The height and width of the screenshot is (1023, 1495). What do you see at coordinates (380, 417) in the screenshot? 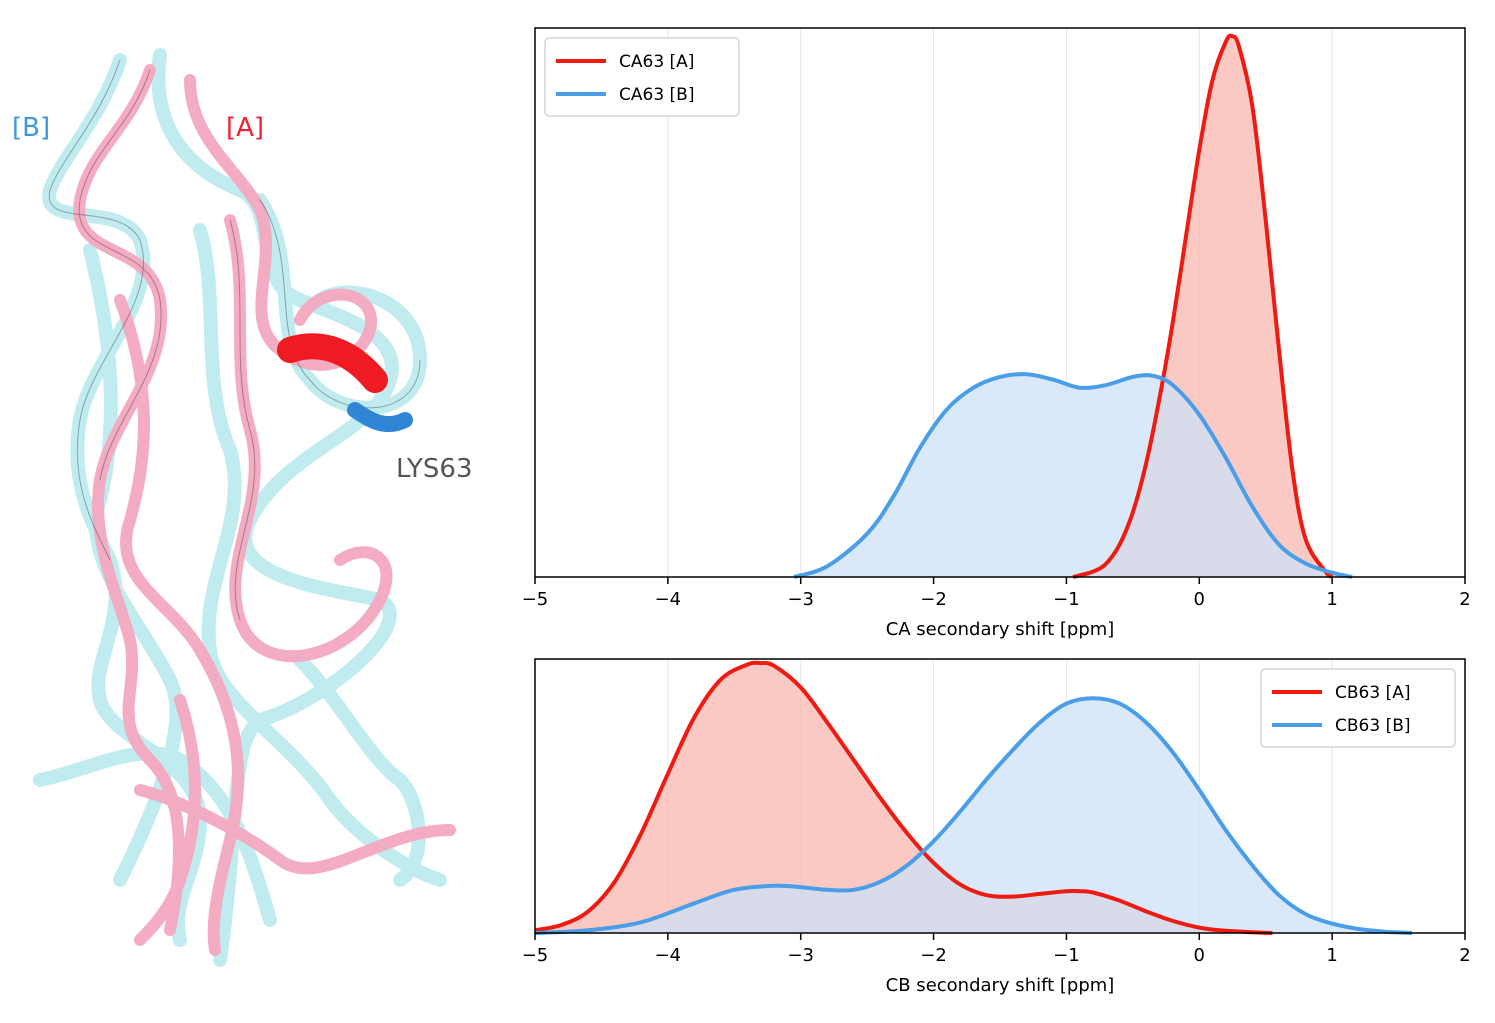
I see `highlight-b` at bounding box center [380, 417].